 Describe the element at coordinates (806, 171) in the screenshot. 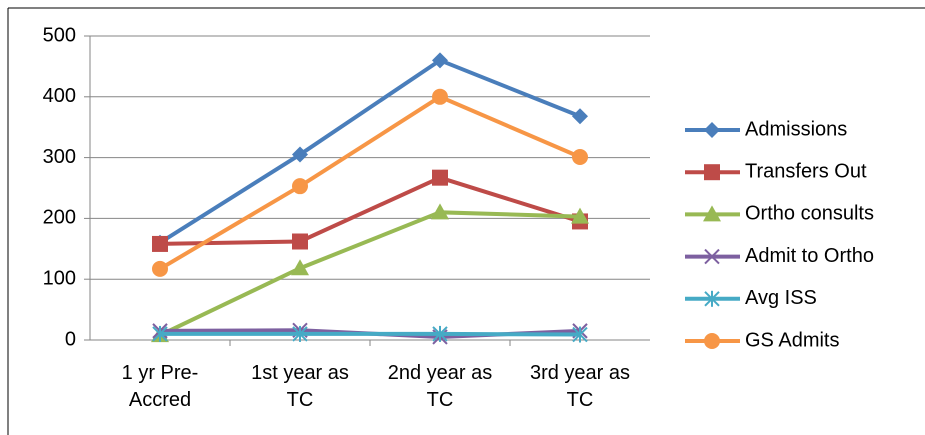

I see `legend-label: Transfers Out` at that location.